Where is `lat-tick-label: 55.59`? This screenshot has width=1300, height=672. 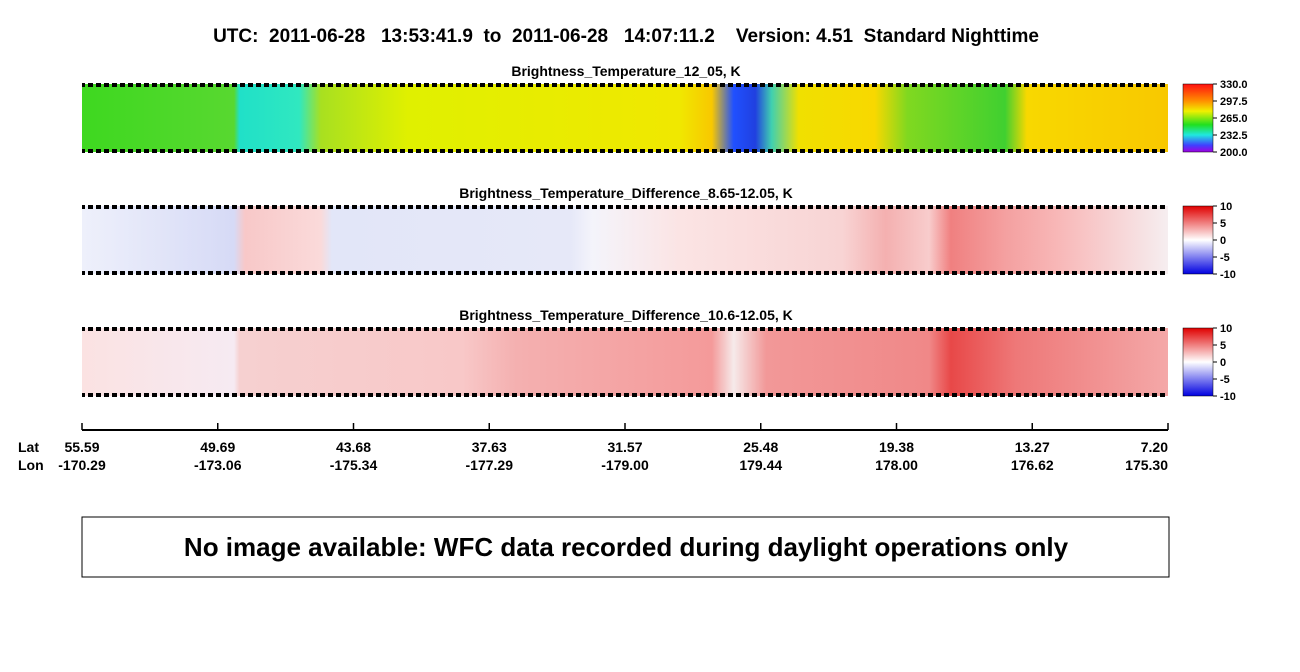
lat-tick-label: 55.59 is located at coordinates (81, 447).